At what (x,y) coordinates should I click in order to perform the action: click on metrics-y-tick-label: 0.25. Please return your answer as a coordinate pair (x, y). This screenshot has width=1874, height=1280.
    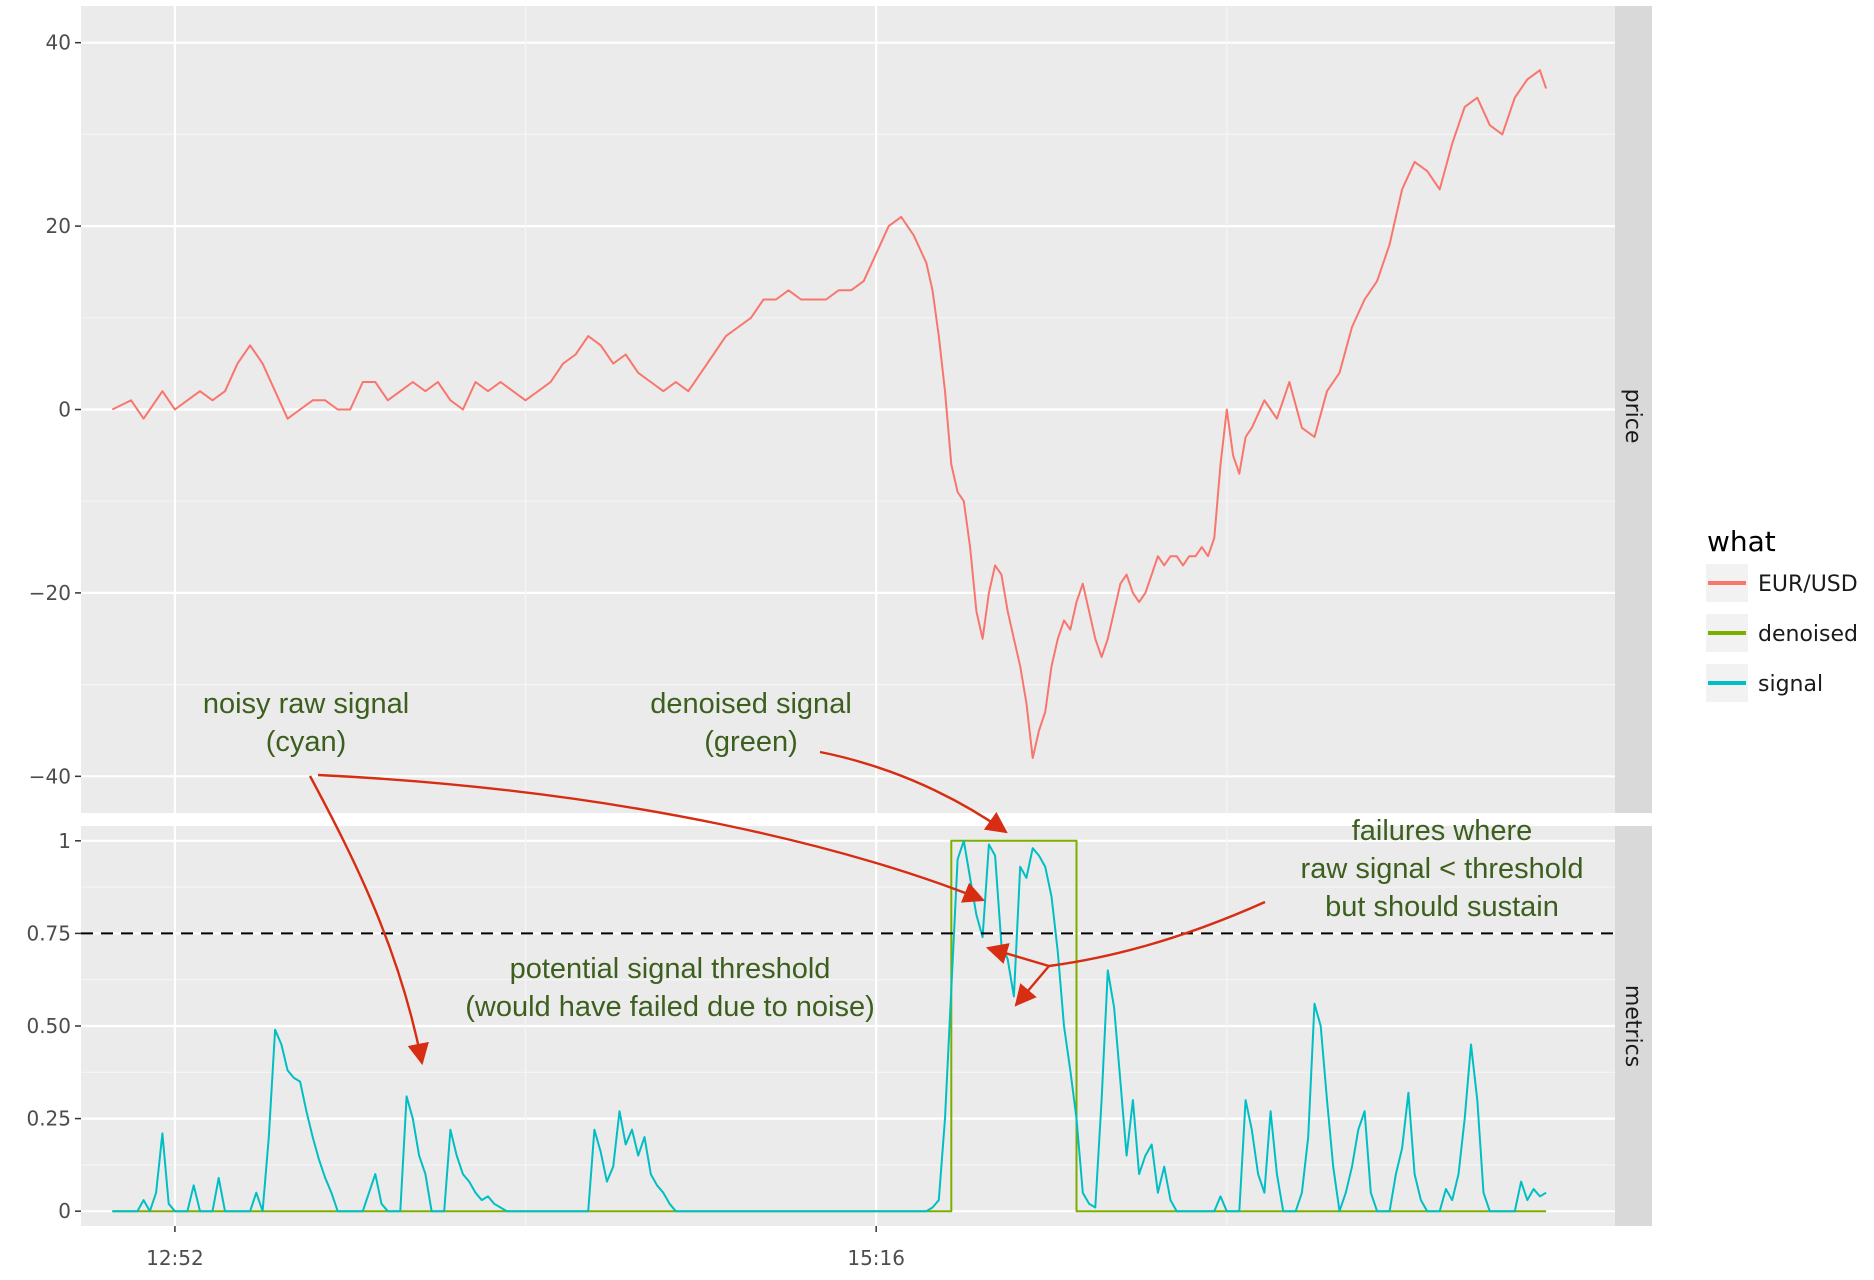
    Looking at the image, I should click on (48, 1119).